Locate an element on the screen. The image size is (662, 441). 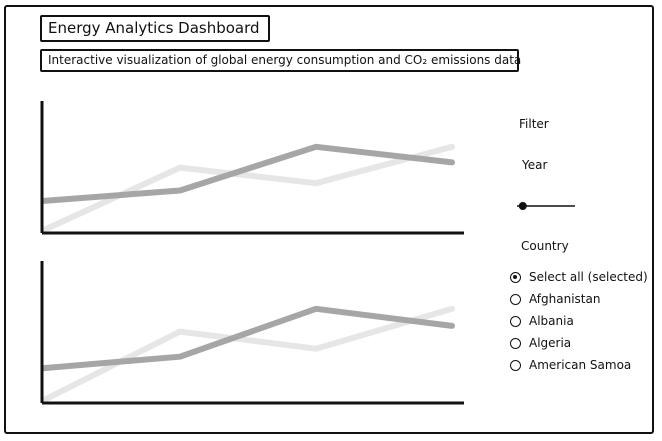
country-option-label: Albania is located at coordinates (551, 321).